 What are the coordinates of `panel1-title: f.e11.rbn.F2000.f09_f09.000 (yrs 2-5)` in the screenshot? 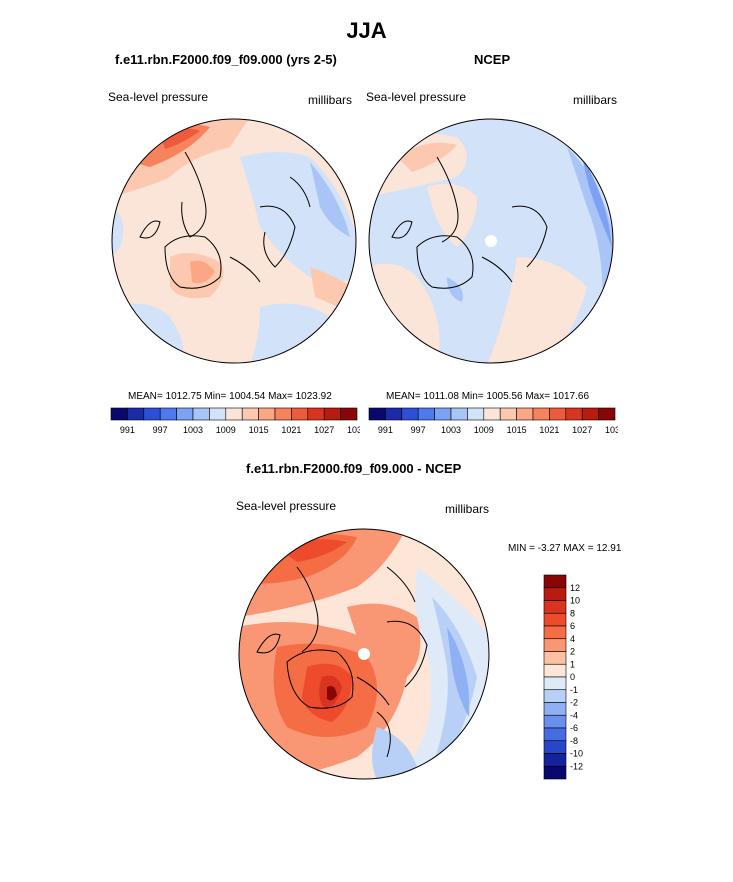 It's located at (226, 59).